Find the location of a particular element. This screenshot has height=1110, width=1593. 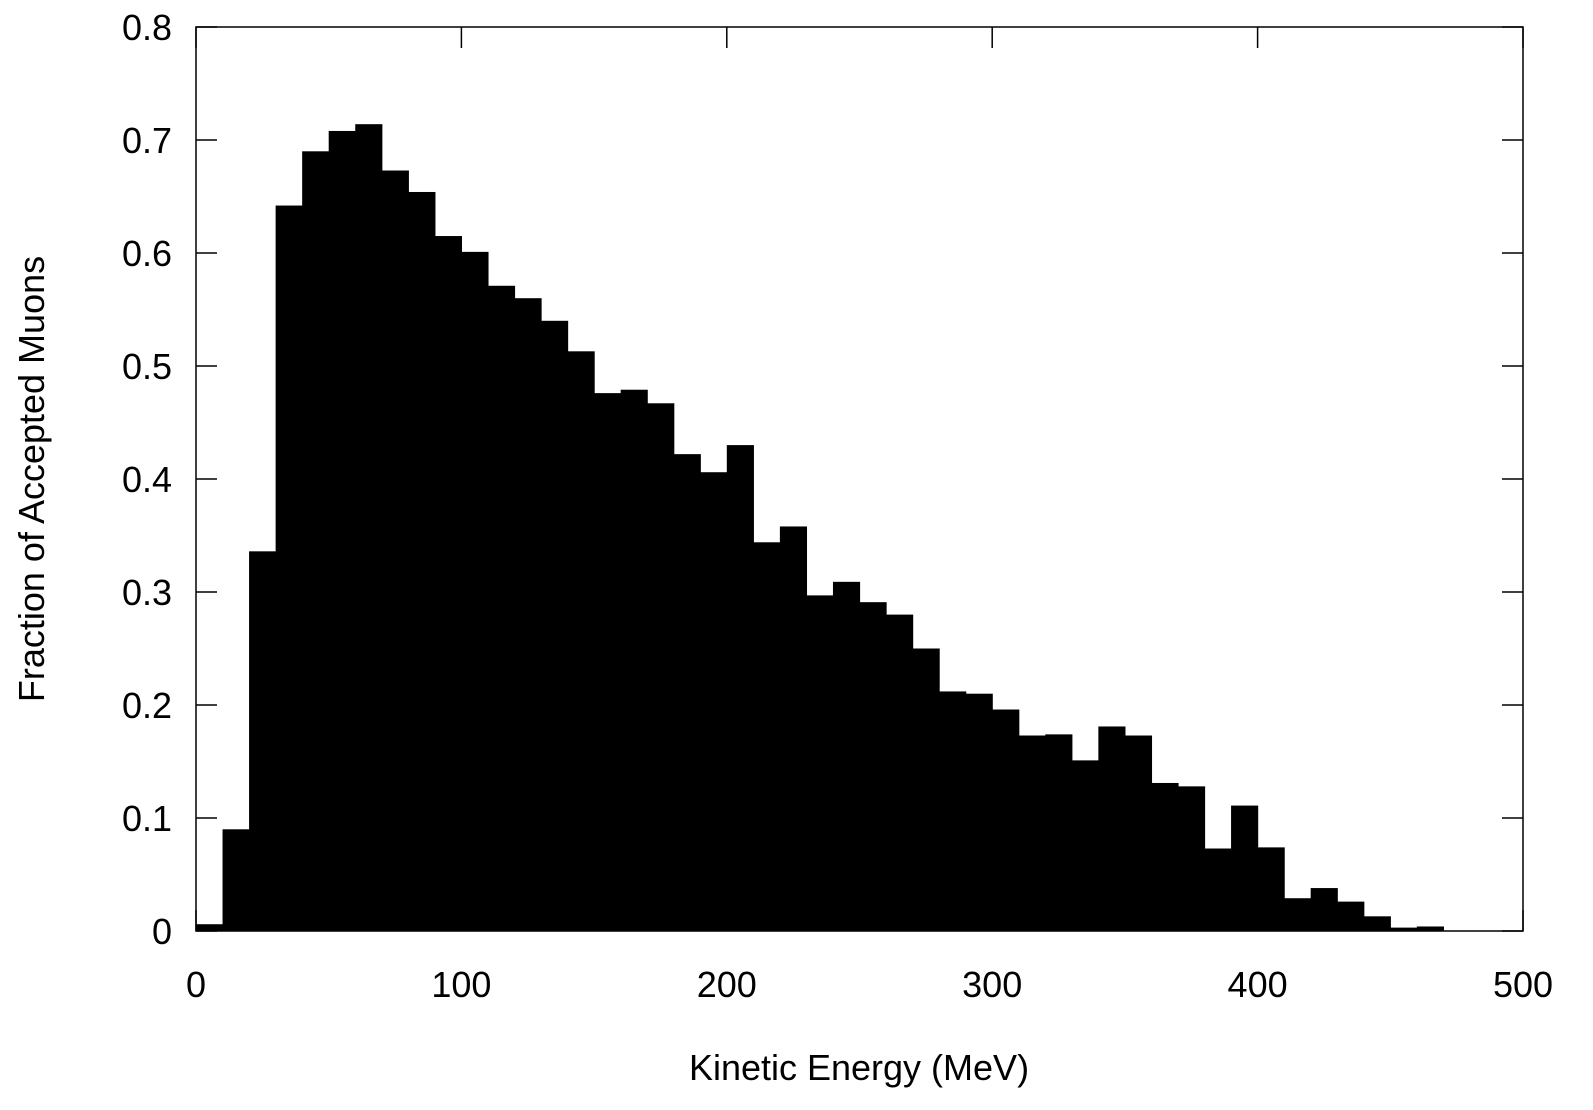

x-tick-label: 300 is located at coordinates (992, 984).